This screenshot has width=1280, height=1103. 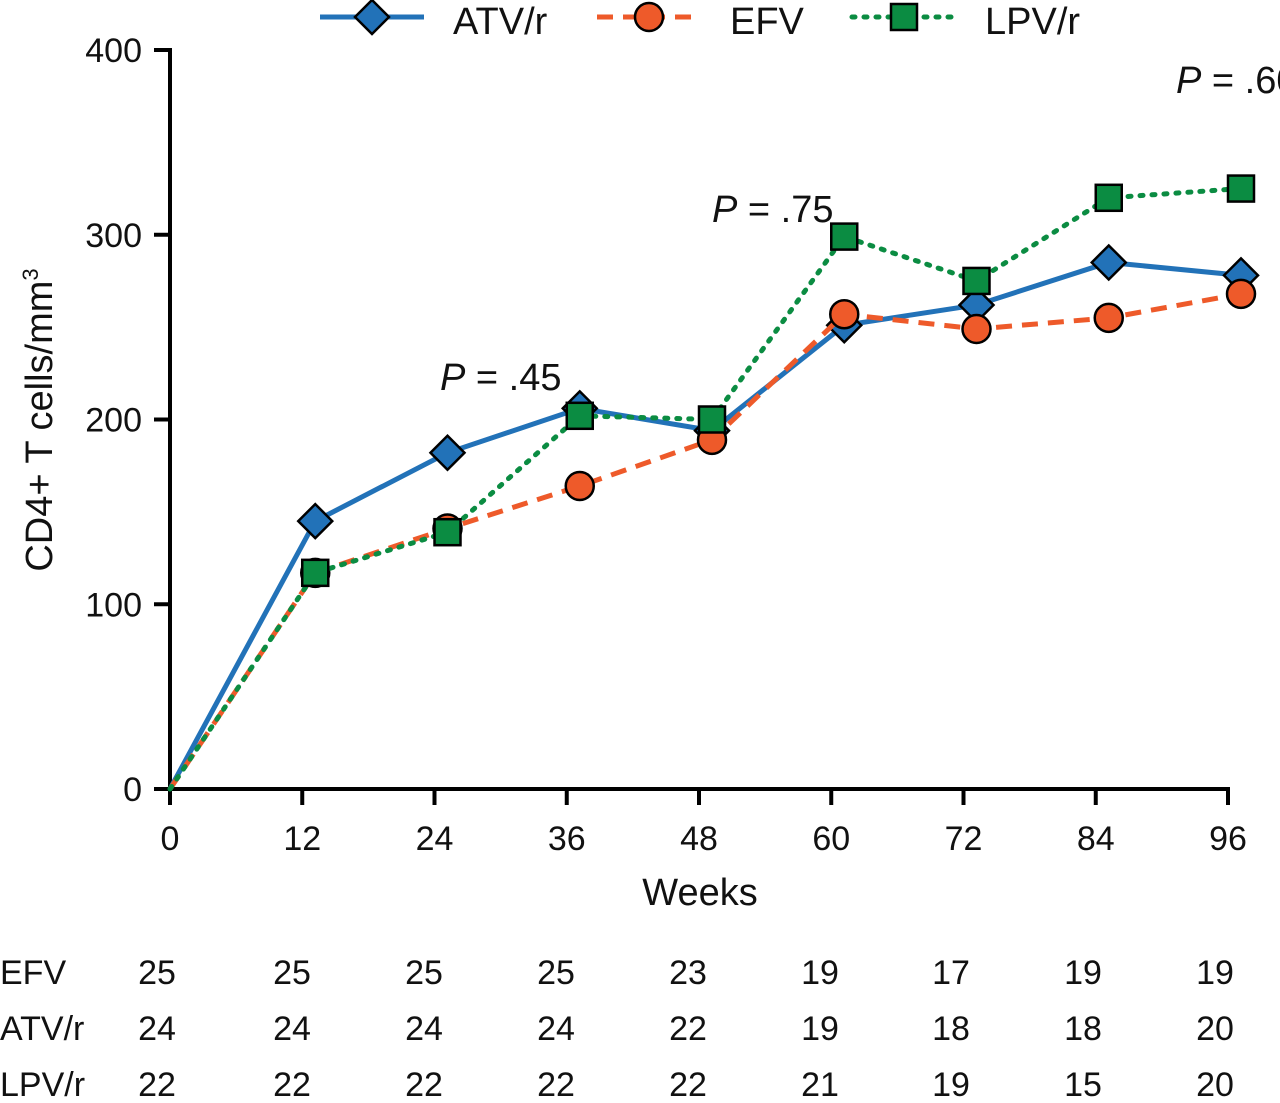 I want to click on table-row-label: EFV, so click(x=33, y=973).